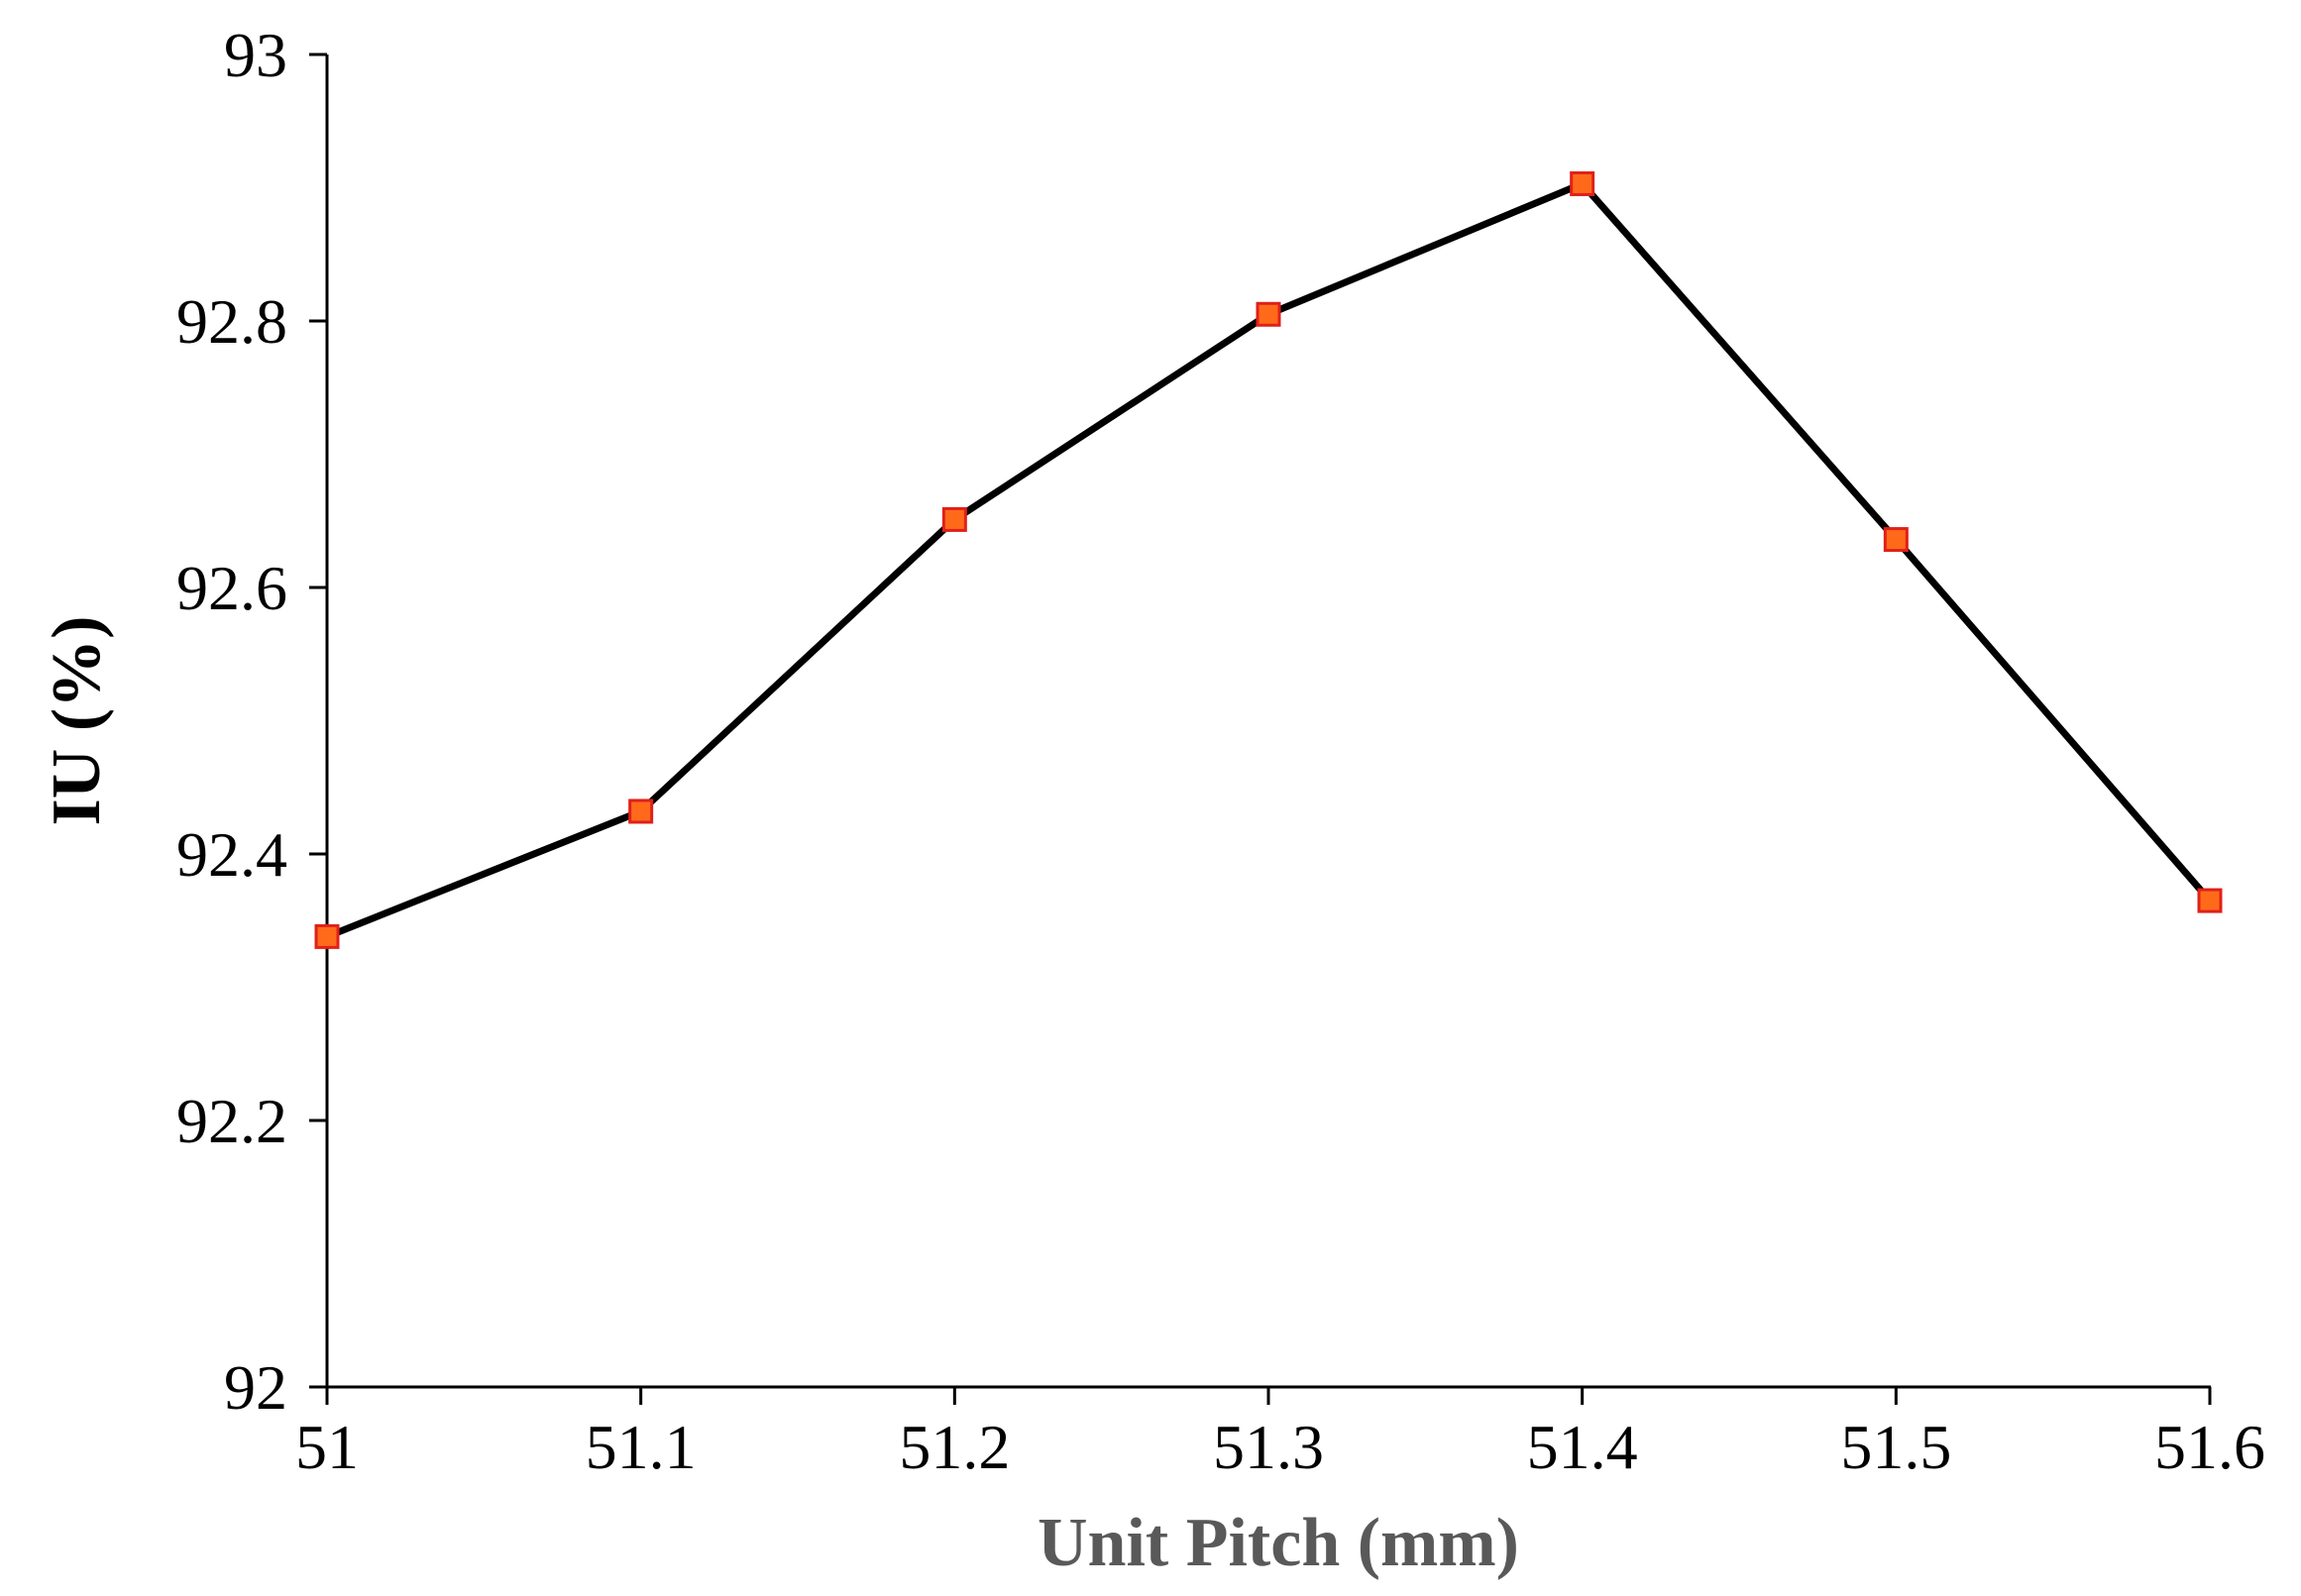  What do you see at coordinates (231, 1121) in the screenshot?
I see `y-tick-label: 92.2` at bounding box center [231, 1121].